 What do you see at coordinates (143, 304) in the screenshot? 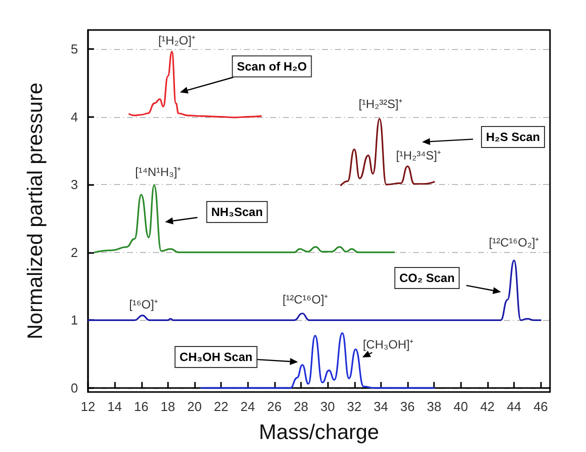
I see `annotation: [¹⁶O]⁺` at bounding box center [143, 304].